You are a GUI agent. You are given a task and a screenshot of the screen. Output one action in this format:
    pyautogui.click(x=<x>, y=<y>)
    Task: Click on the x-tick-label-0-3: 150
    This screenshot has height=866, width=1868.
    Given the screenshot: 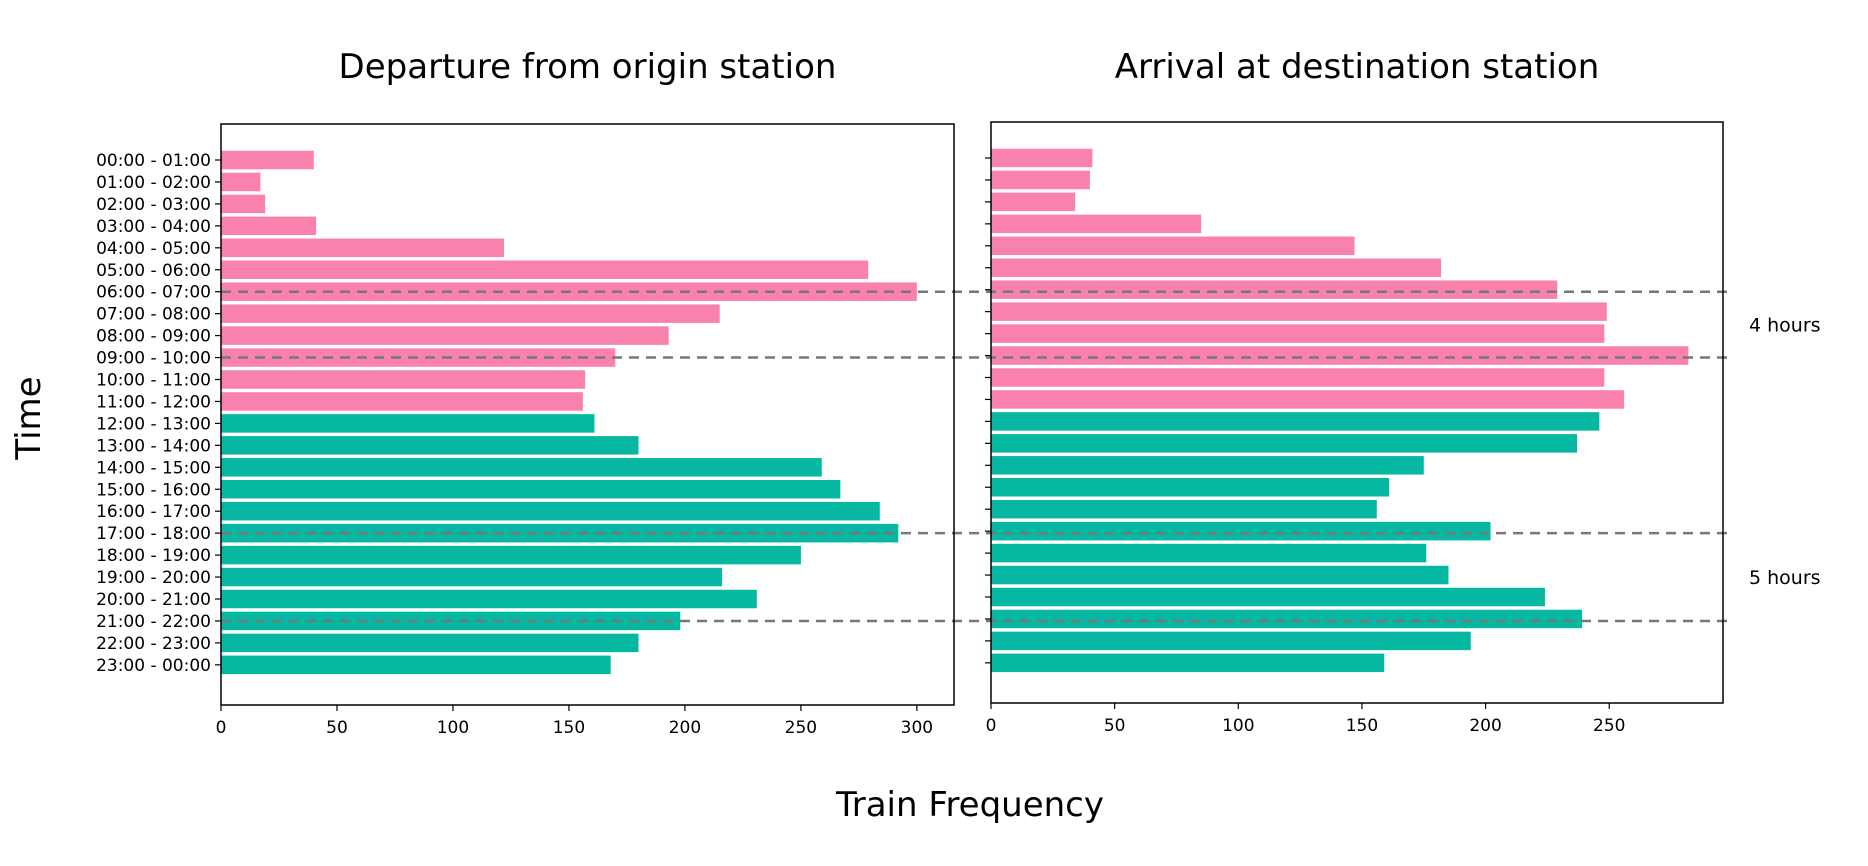 What is the action you would take?
    pyautogui.click(x=569, y=728)
    